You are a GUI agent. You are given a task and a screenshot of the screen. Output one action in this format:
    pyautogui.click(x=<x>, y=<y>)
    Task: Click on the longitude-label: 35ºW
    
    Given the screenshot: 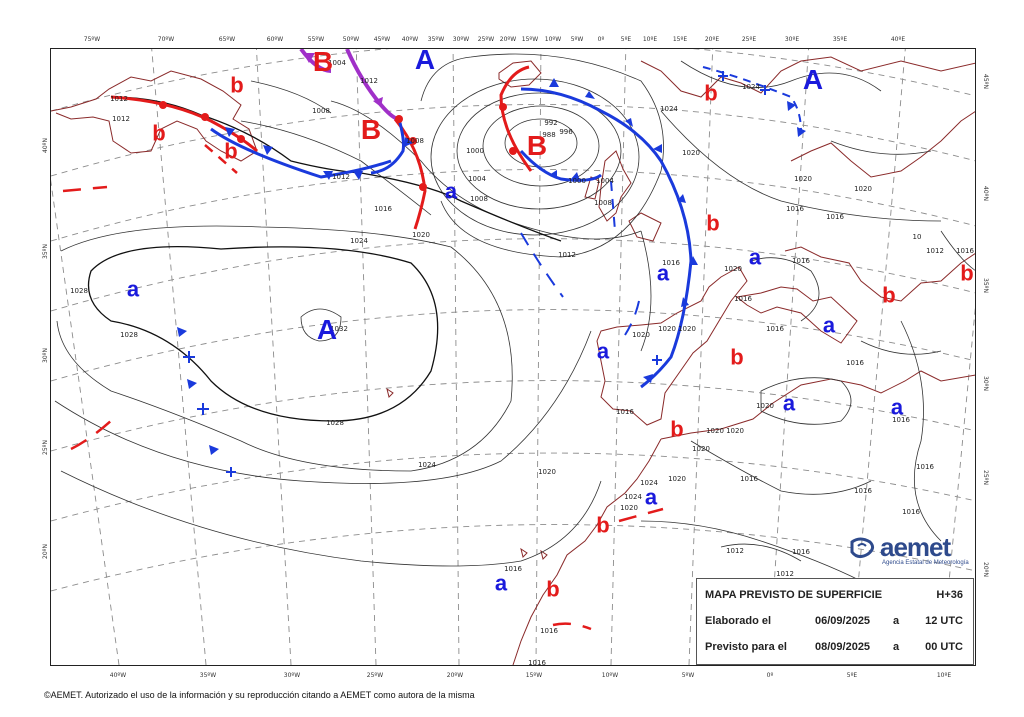 What is the action you would take?
    pyautogui.click(x=208, y=675)
    